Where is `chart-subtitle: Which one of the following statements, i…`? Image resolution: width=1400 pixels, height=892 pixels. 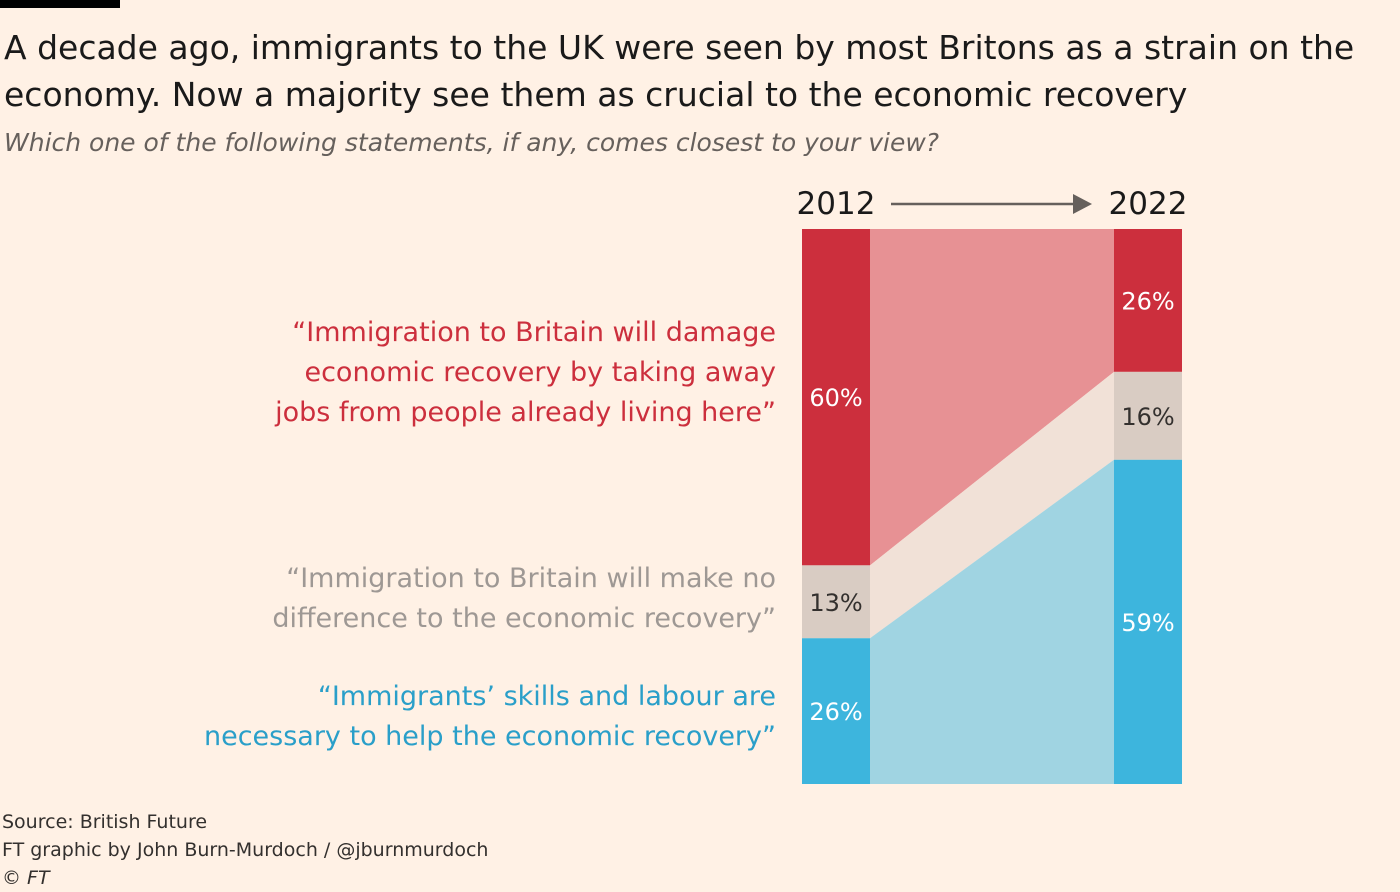
chart-subtitle: Which one of the following statements, i… is located at coordinates (472, 142).